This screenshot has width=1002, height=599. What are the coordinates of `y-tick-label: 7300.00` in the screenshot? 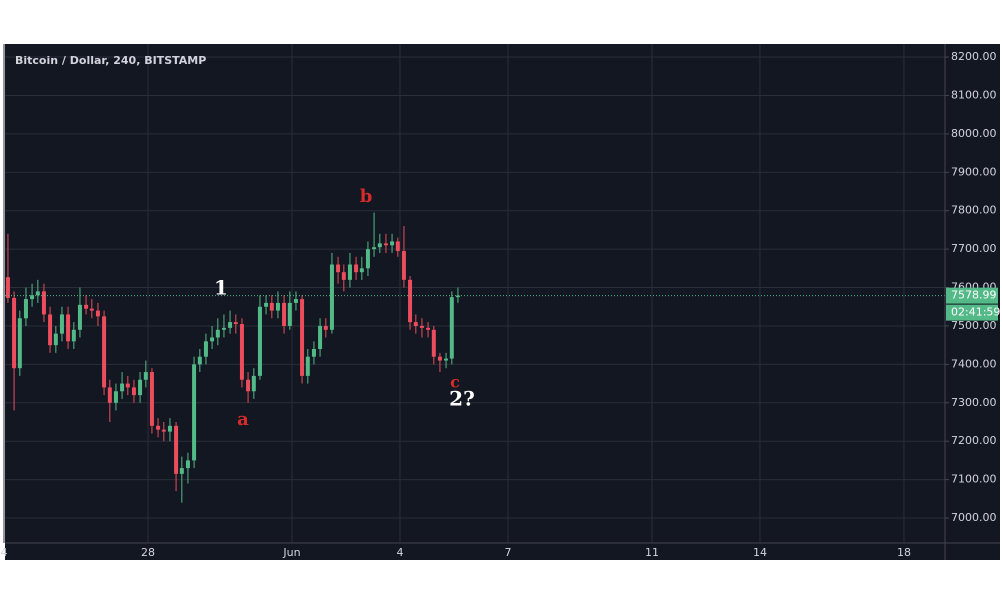 It's located at (974, 402).